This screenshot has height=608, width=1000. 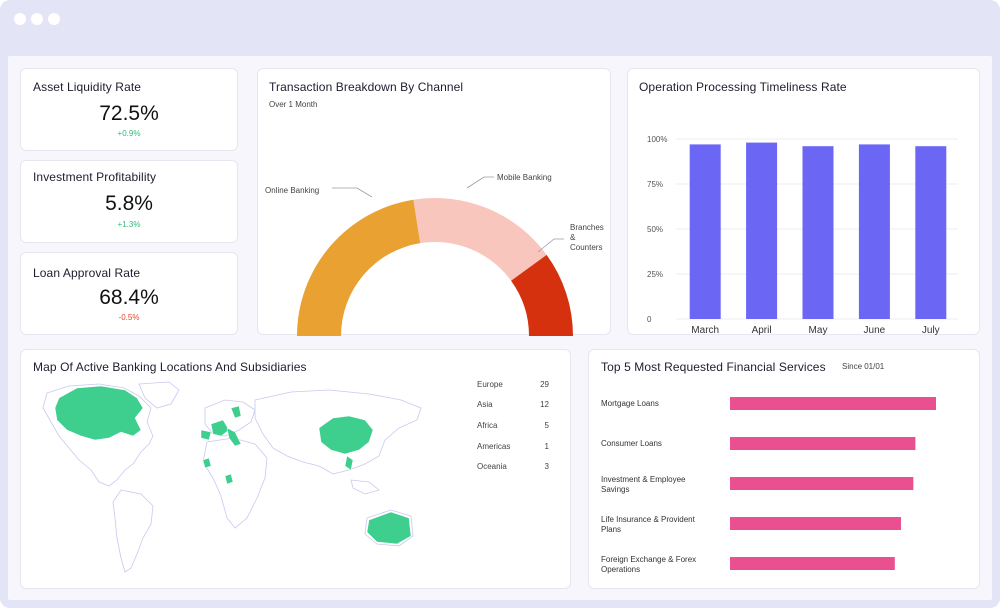 What do you see at coordinates (129, 317) in the screenshot?
I see `kpi-delta-negative: -0.5%` at bounding box center [129, 317].